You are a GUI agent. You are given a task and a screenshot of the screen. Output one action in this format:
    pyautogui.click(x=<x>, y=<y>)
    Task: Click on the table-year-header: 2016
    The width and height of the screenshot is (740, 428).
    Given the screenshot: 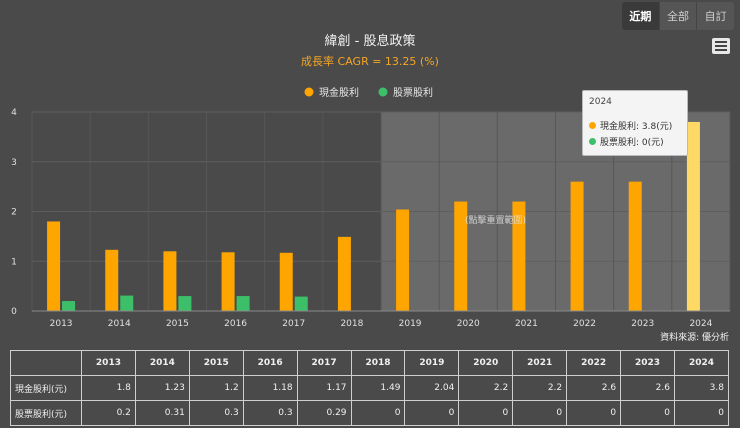 What is the action you would take?
    pyautogui.click(x=270, y=363)
    